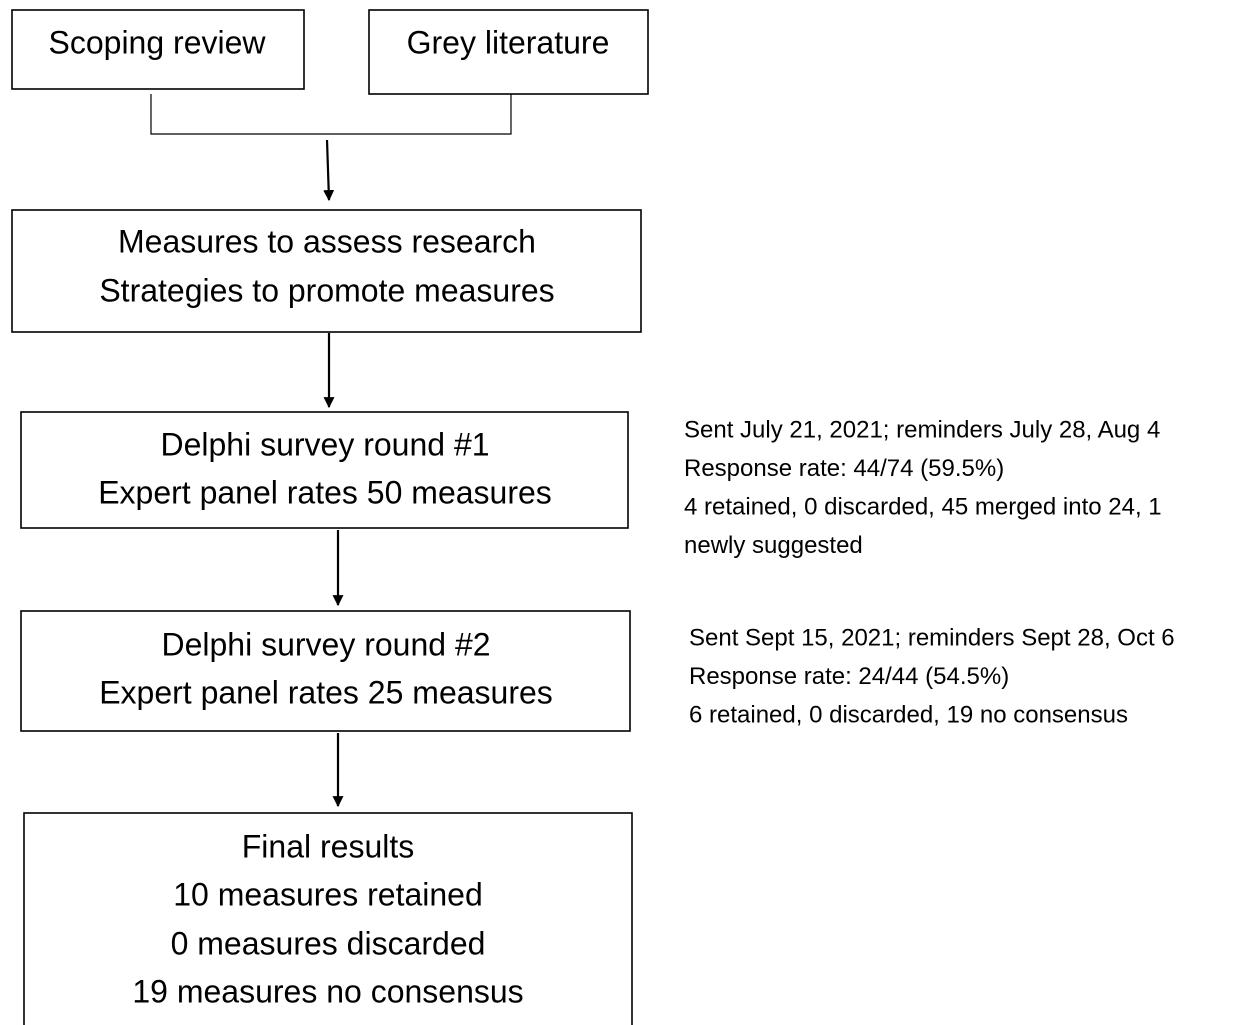 The width and height of the screenshot is (1238, 1025). I want to click on arrow, so click(329, 170).